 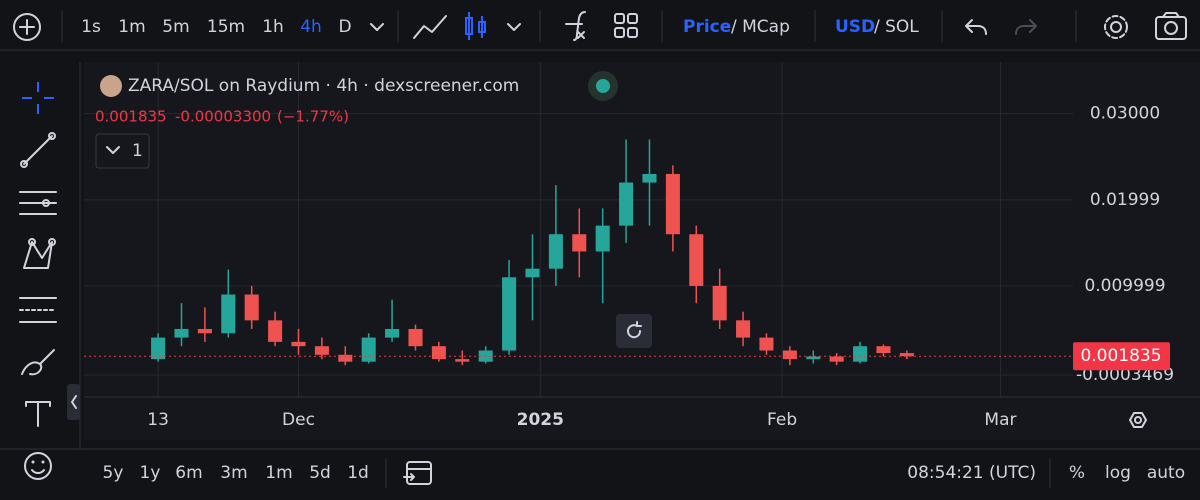 What do you see at coordinates (344, 27) in the screenshot?
I see `interval: D` at bounding box center [344, 27].